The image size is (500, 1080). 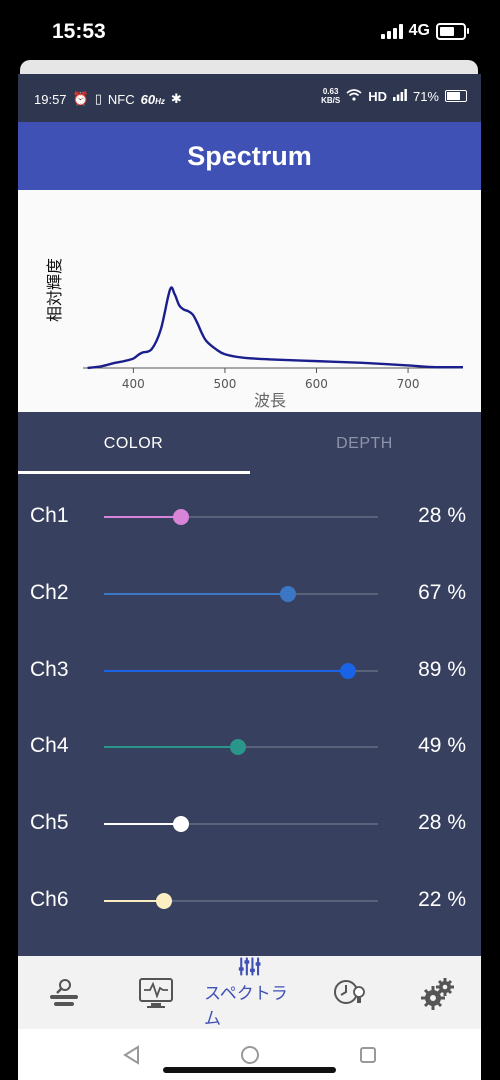 I want to click on android-status-right: 0.63 KB/S HD 71%, so click(x=394, y=96).